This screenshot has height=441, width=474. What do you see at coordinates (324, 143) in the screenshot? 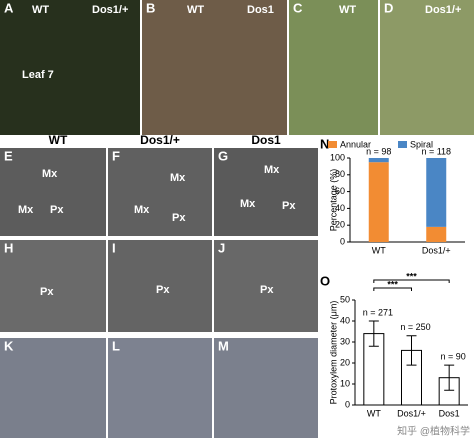
I see `panel-label: N` at bounding box center [324, 143].